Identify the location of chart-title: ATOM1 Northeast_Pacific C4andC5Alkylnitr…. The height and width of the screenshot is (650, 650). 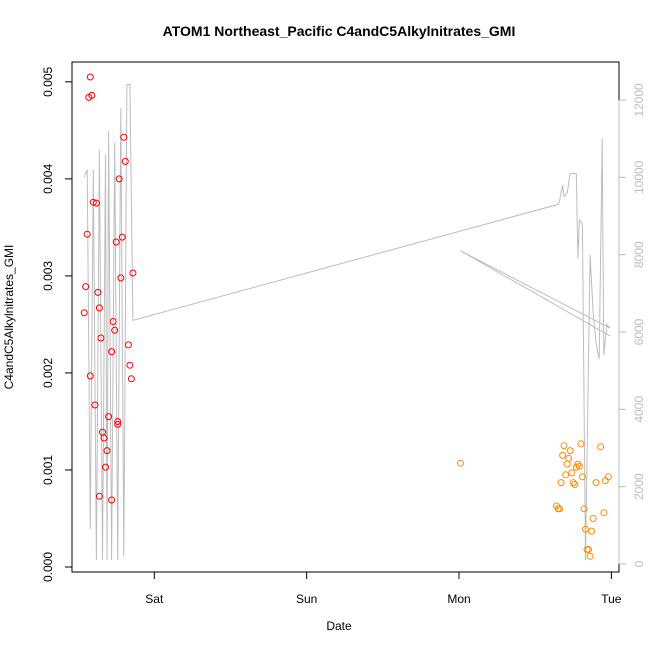
(339, 31).